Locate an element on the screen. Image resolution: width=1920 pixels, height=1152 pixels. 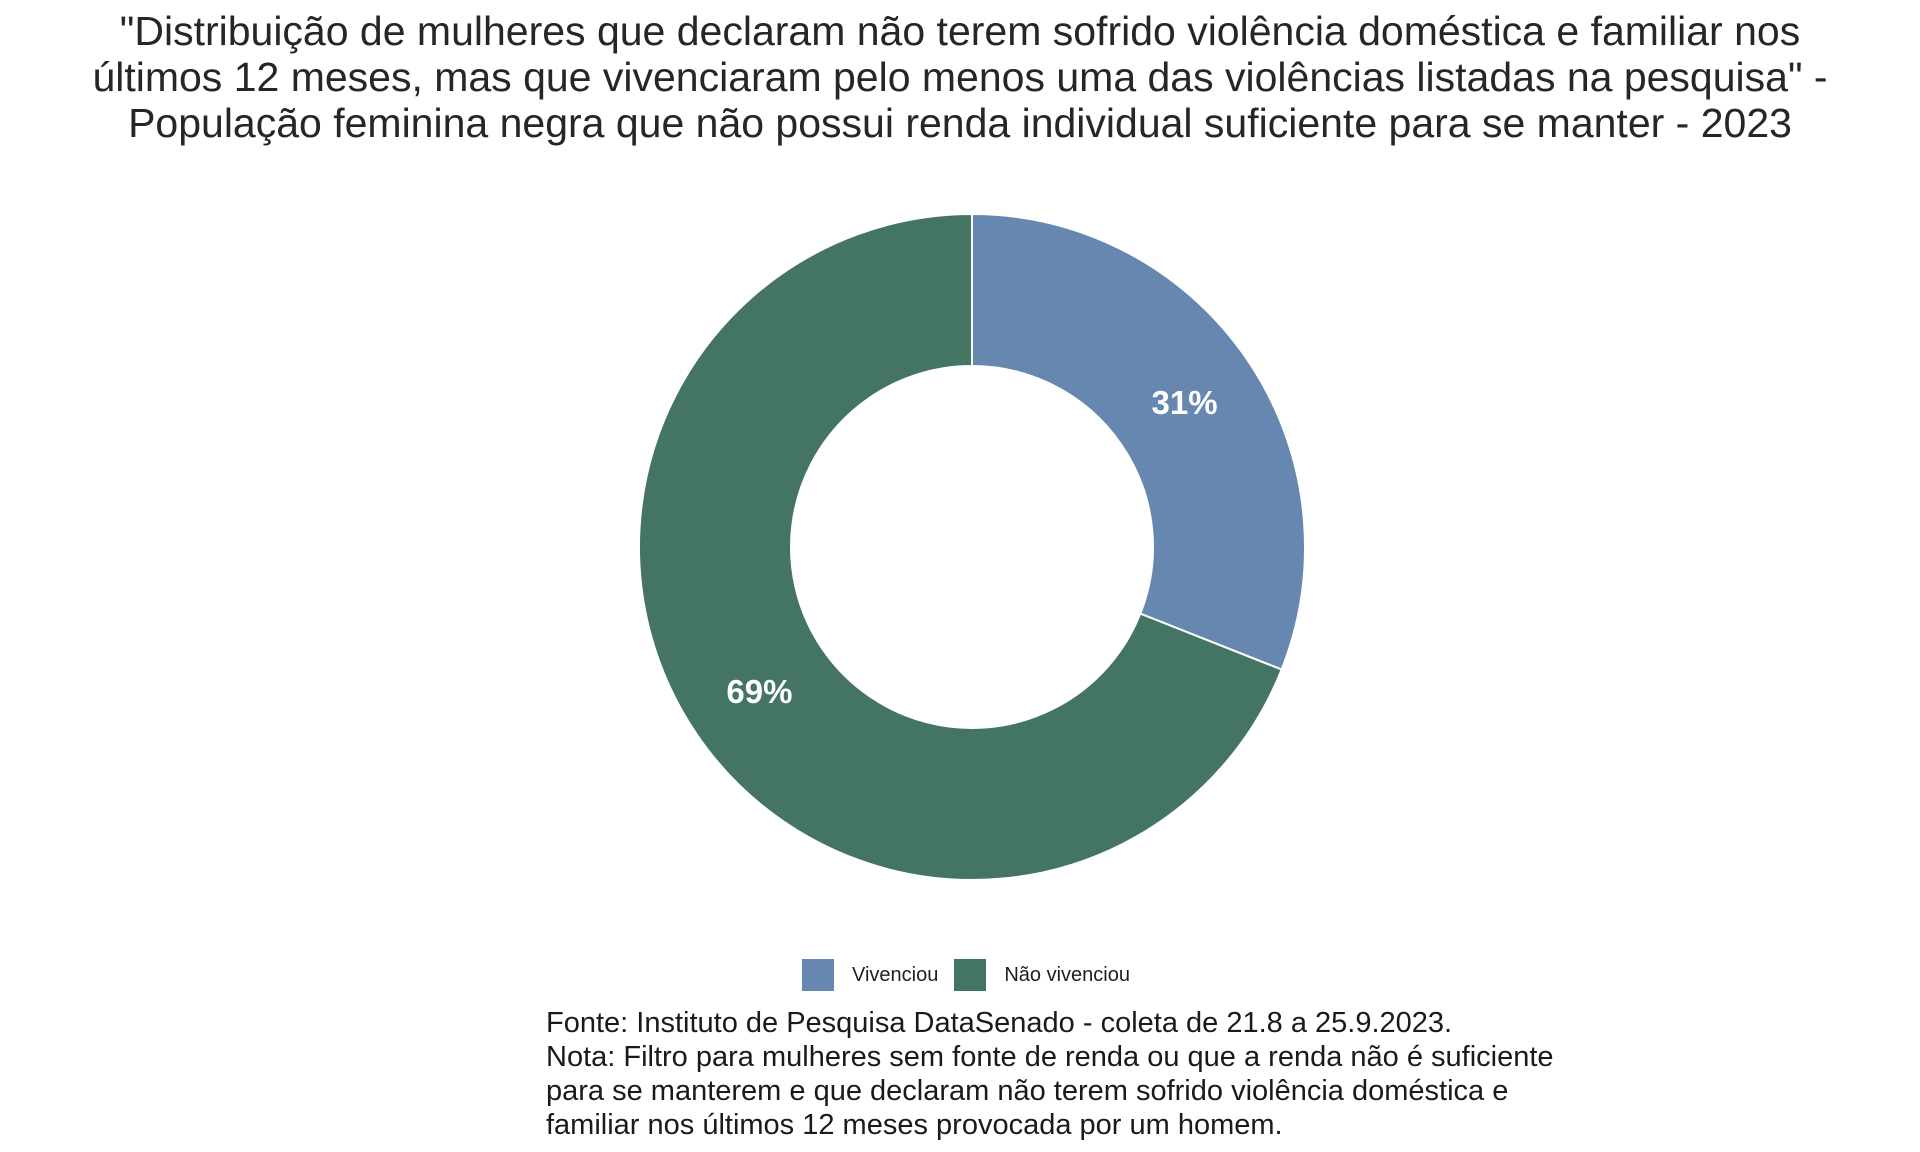
slice-label-nao-vivenciou: 69% is located at coordinates (759, 691).